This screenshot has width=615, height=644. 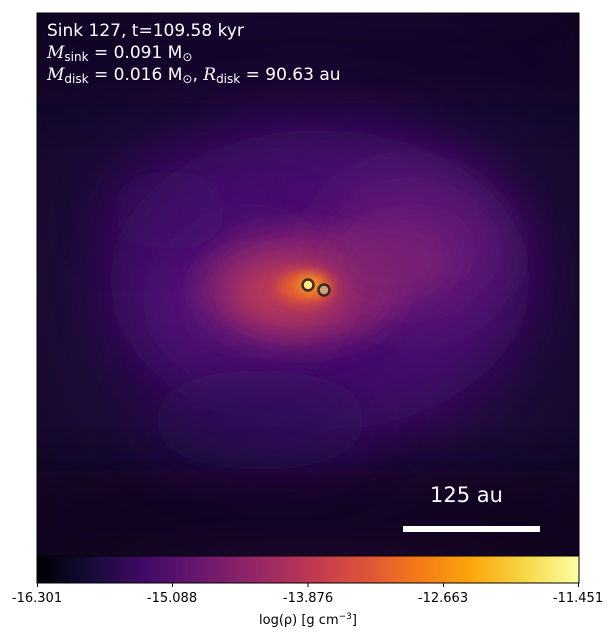 I want to click on sink-mass-unit: ⊙, so click(x=187, y=57).